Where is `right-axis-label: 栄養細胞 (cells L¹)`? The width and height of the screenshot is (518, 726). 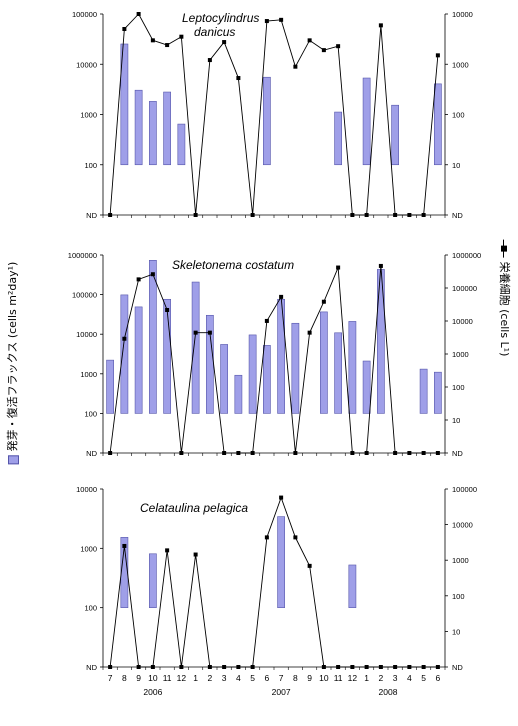 right-axis-label: 栄養細胞 (cells L¹) is located at coordinates (505, 298).